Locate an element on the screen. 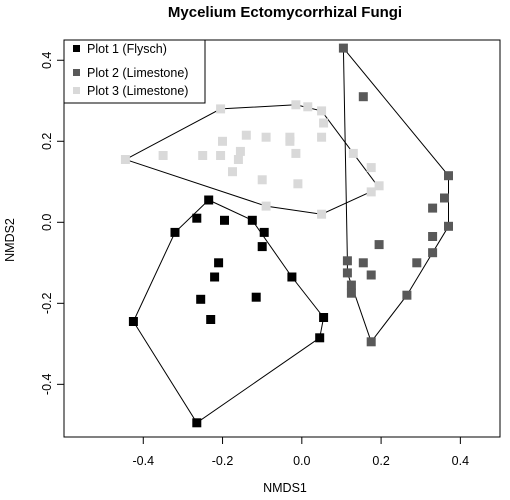  y-axis: -0.4 -0.2 0.0 0.2 0.4 is located at coordinates (52, 223).